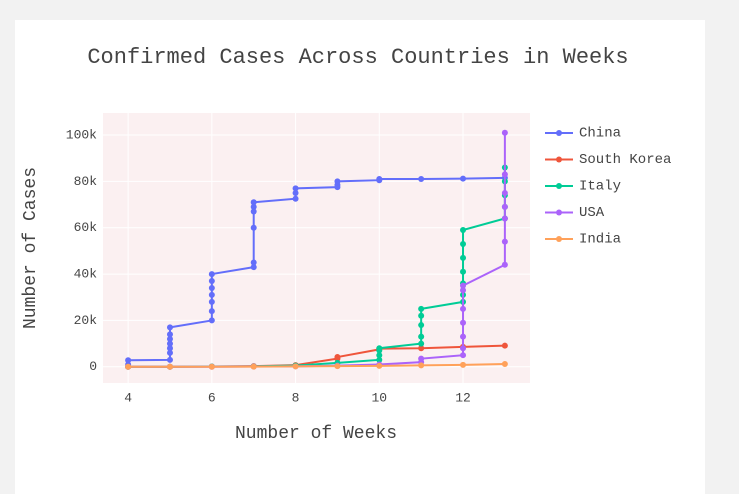  What do you see at coordinates (86, 274) in the screenshot?
I see `y-tick-label: 40k` at bounding box center [86, 274].